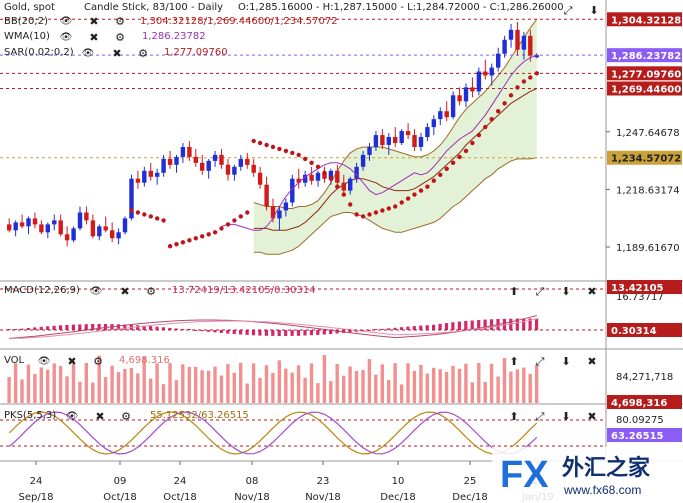  I want to click on symbol-title: Gold, spot, so click(29, 7).